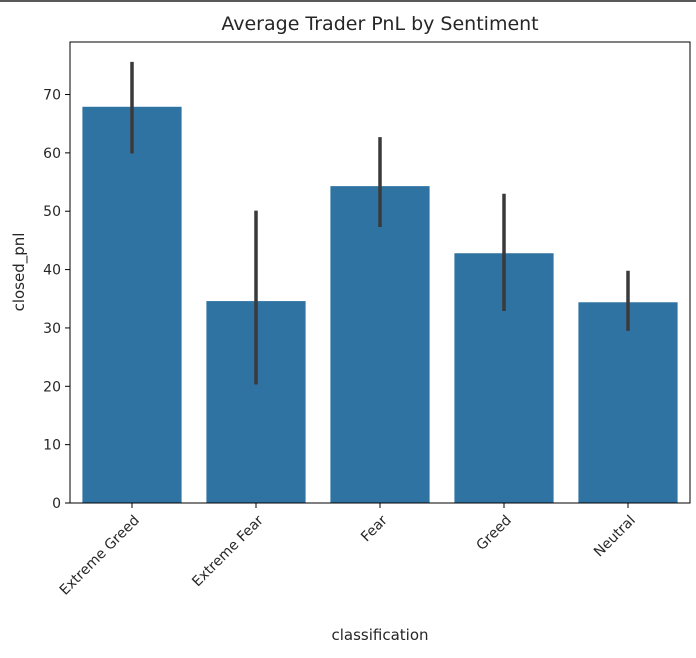 This screenshot has width=696, height=658. I want to click on y-tick-label: 50, so click(52, 212).